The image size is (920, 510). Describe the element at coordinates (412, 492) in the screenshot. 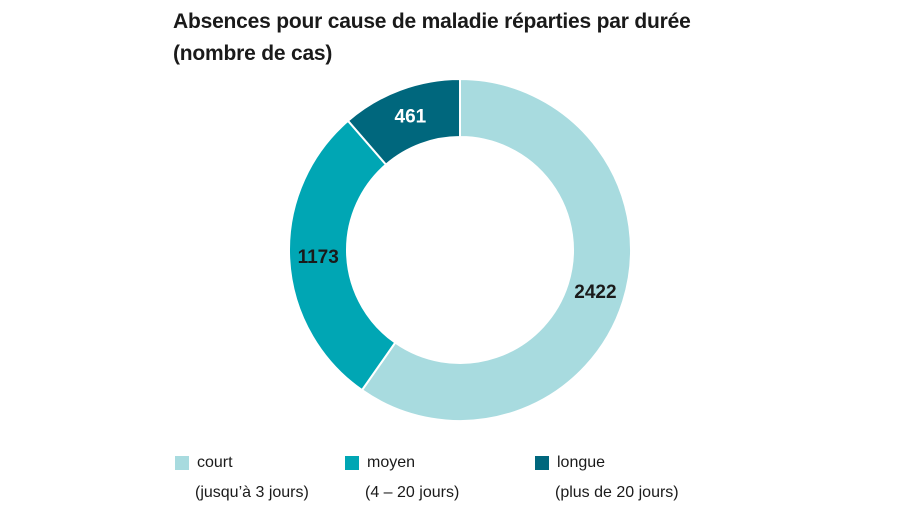

I see `legend-description-moyen: (4 – 20 jours)` at that location.